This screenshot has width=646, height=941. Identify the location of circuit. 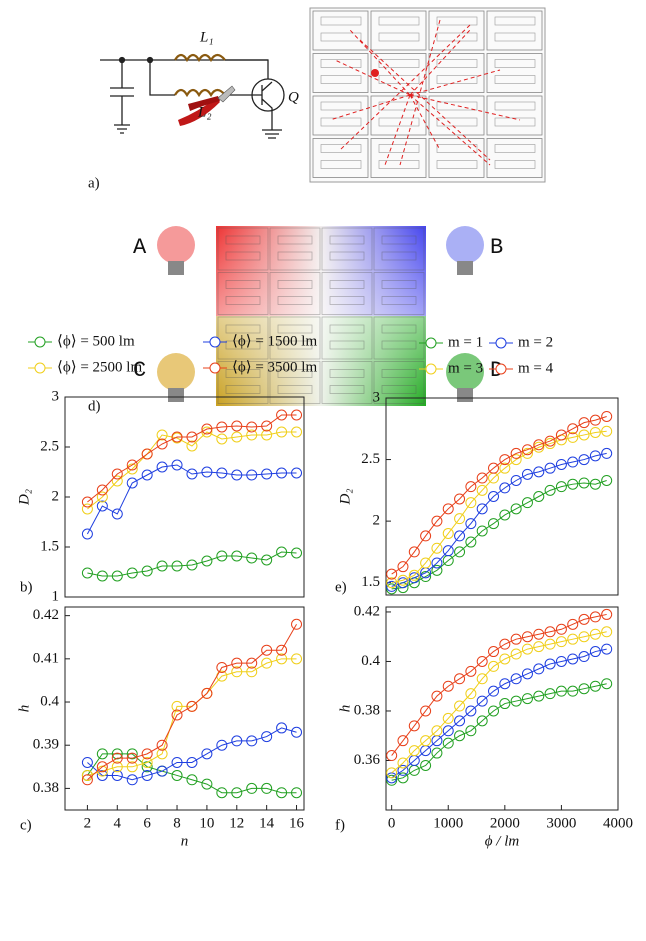
(192, 96).